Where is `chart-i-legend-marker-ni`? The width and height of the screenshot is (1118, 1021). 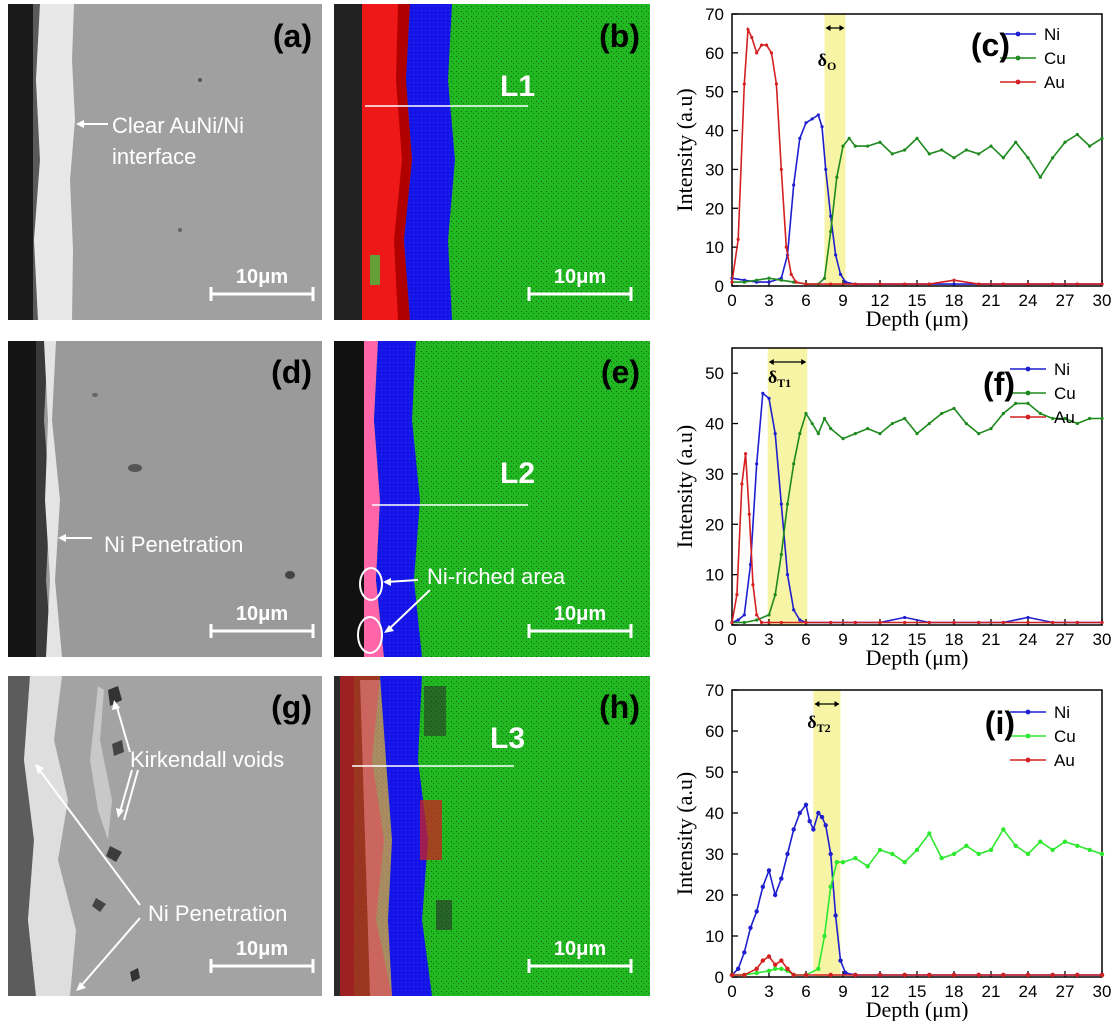
chart-i-legend-marker-ni is located at coordinates (1028, 712).